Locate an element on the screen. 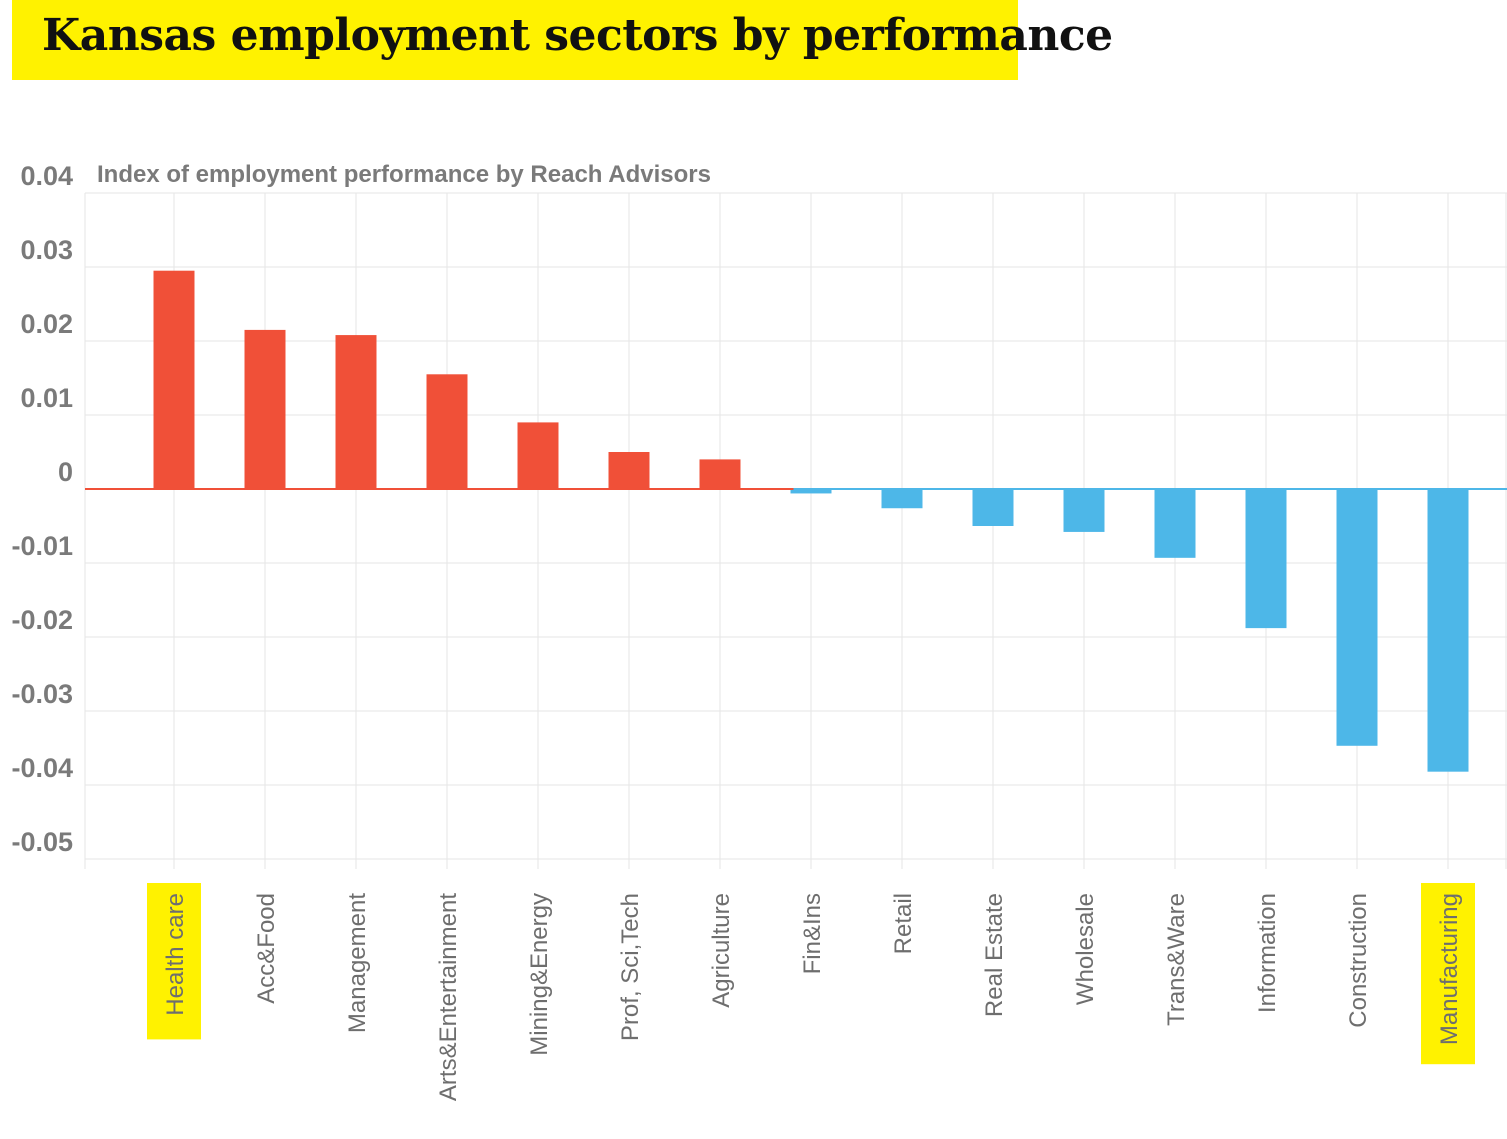  category-label-group: Retail is located at coordinates (903, 923).